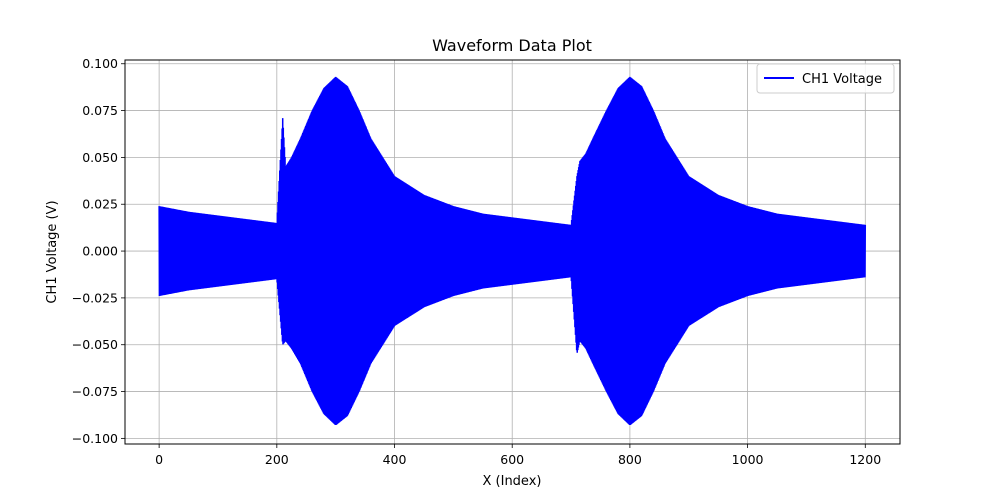 The width and height of the screenshot is (1000, 500). What do you see at coordinates (100, 204) in the screenshot?
I see `y-tick-label: 0.025` at bounding box center [100, 204].